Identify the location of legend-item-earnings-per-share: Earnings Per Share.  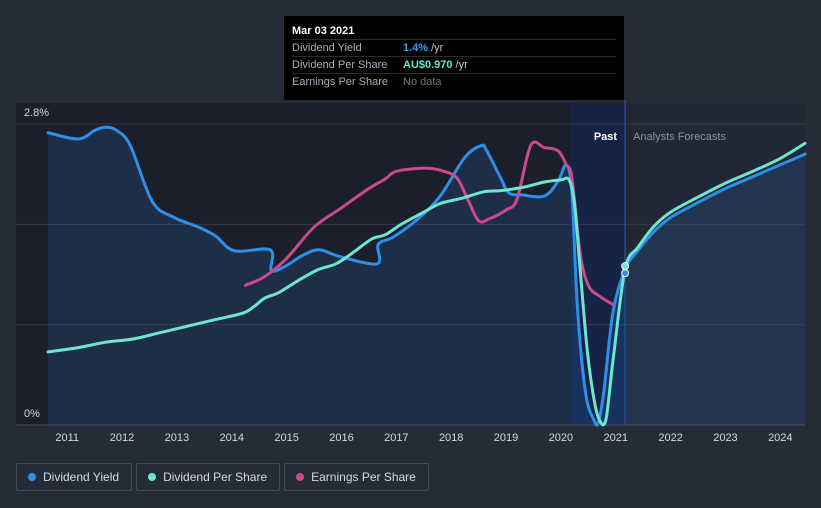
(356, 477).